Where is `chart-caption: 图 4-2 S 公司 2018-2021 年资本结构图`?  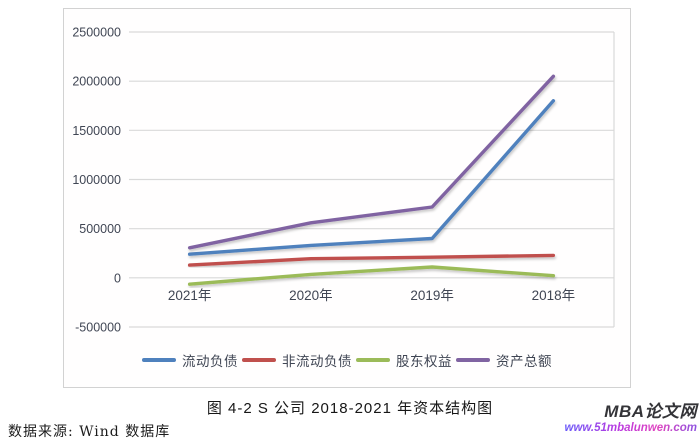 chart-caption: 图 4-2 S 公司 2018-2021 年资本结构图 is located at coordinates (350, 408).